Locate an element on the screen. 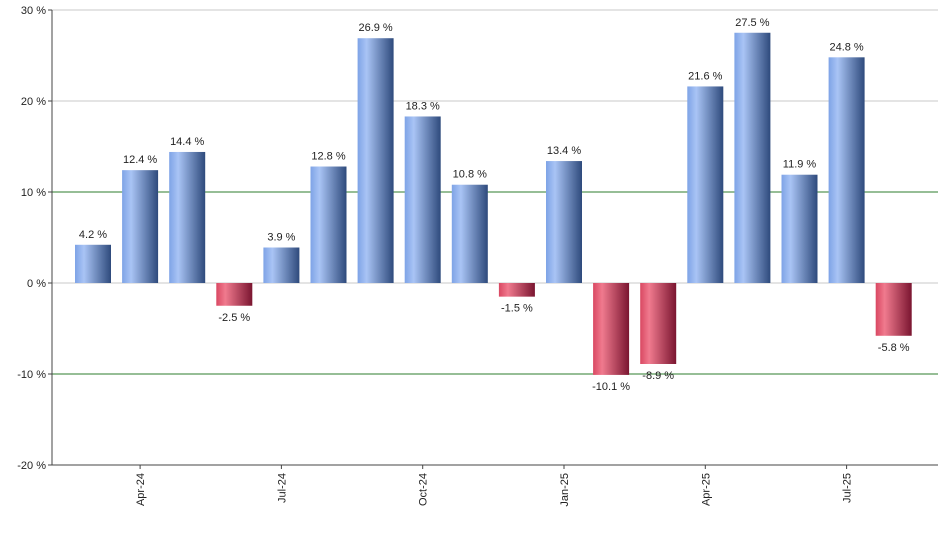  x-tick-label: Oct-24 is located at coordinates (424, 489).